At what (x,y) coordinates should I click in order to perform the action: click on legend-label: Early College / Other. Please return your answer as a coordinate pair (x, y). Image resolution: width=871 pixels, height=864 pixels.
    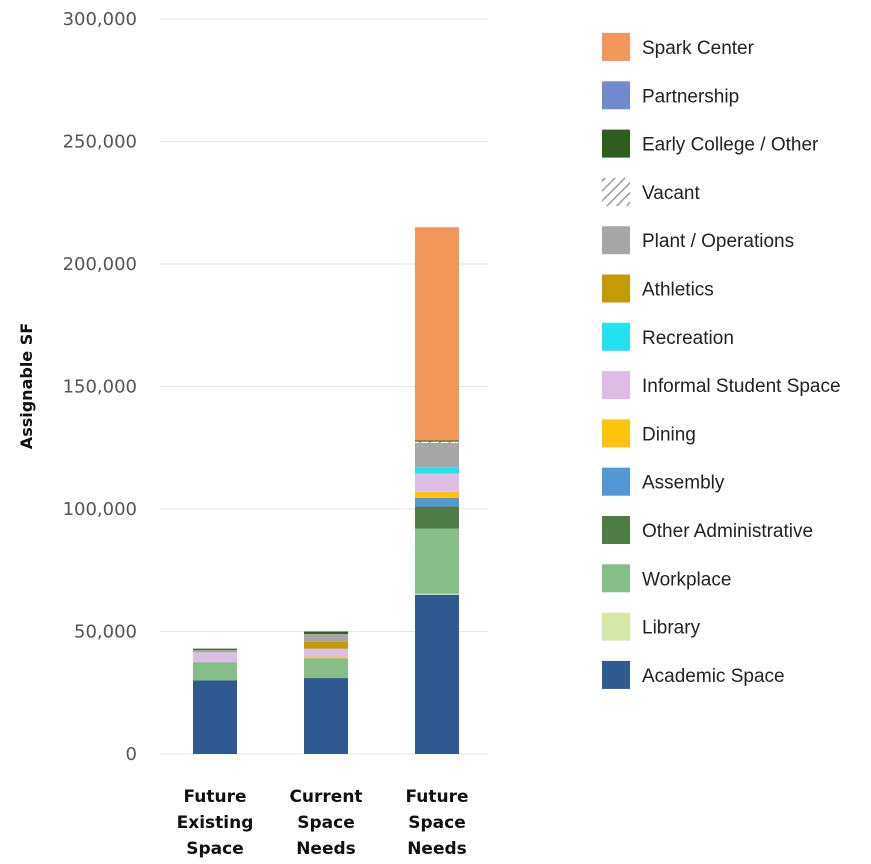
    Looking at the image, I should click on (730, 145).